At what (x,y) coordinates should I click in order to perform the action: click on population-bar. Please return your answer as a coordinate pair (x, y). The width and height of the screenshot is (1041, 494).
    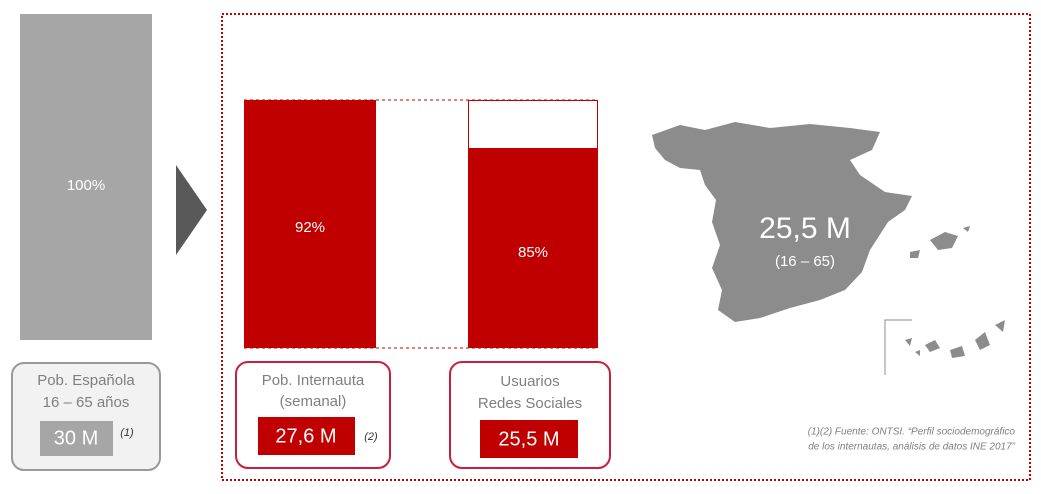
    Looking at the image, I should click on (86, 177).